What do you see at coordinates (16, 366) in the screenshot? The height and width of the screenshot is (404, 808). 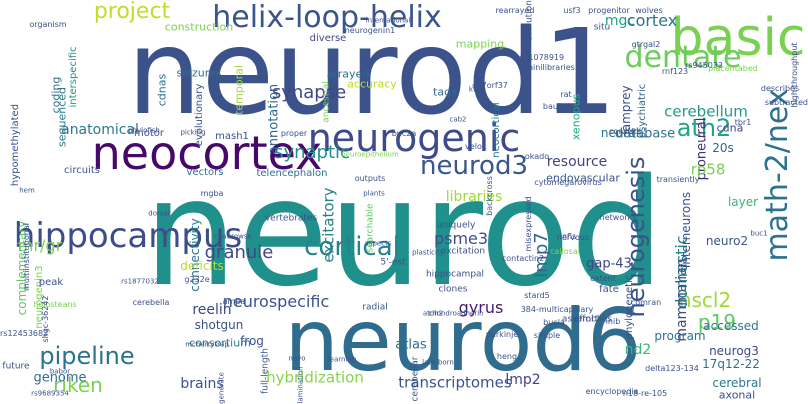 I see `cloud-word: future` at bounding box center [16, 366].